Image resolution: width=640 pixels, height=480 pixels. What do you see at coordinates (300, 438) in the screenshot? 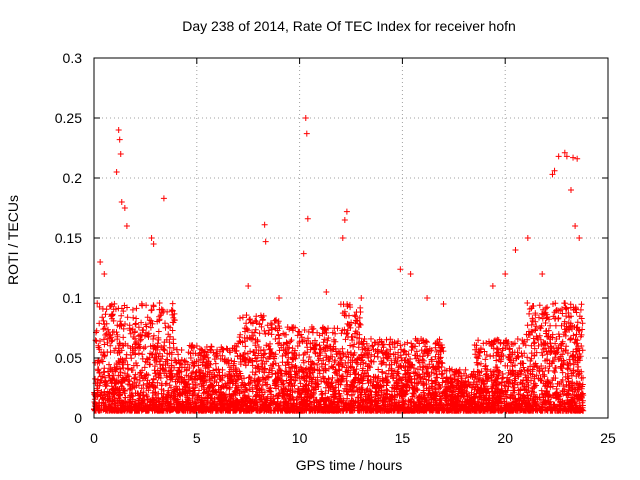
I see `x-tick-label: 10` at bounding box center [300, 438].